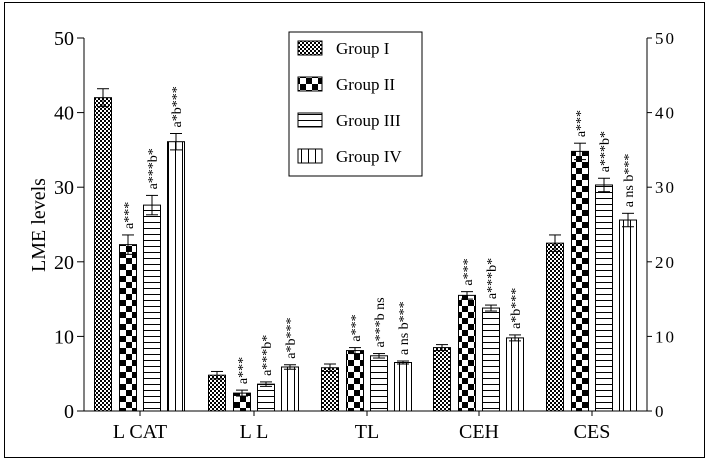  Describe the element at coordinates (660, 411) in the screenshot. I see `y-tick-label-right: 0` at that location.